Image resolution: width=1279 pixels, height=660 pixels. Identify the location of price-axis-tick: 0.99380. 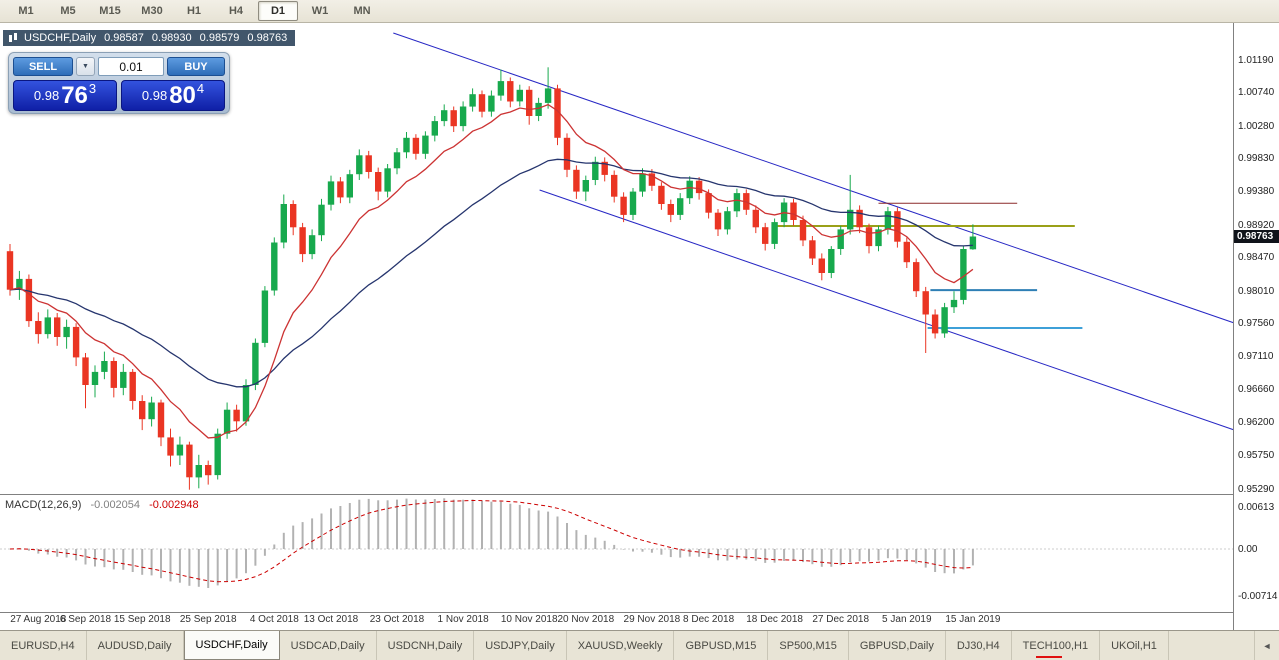
(1256, 192).